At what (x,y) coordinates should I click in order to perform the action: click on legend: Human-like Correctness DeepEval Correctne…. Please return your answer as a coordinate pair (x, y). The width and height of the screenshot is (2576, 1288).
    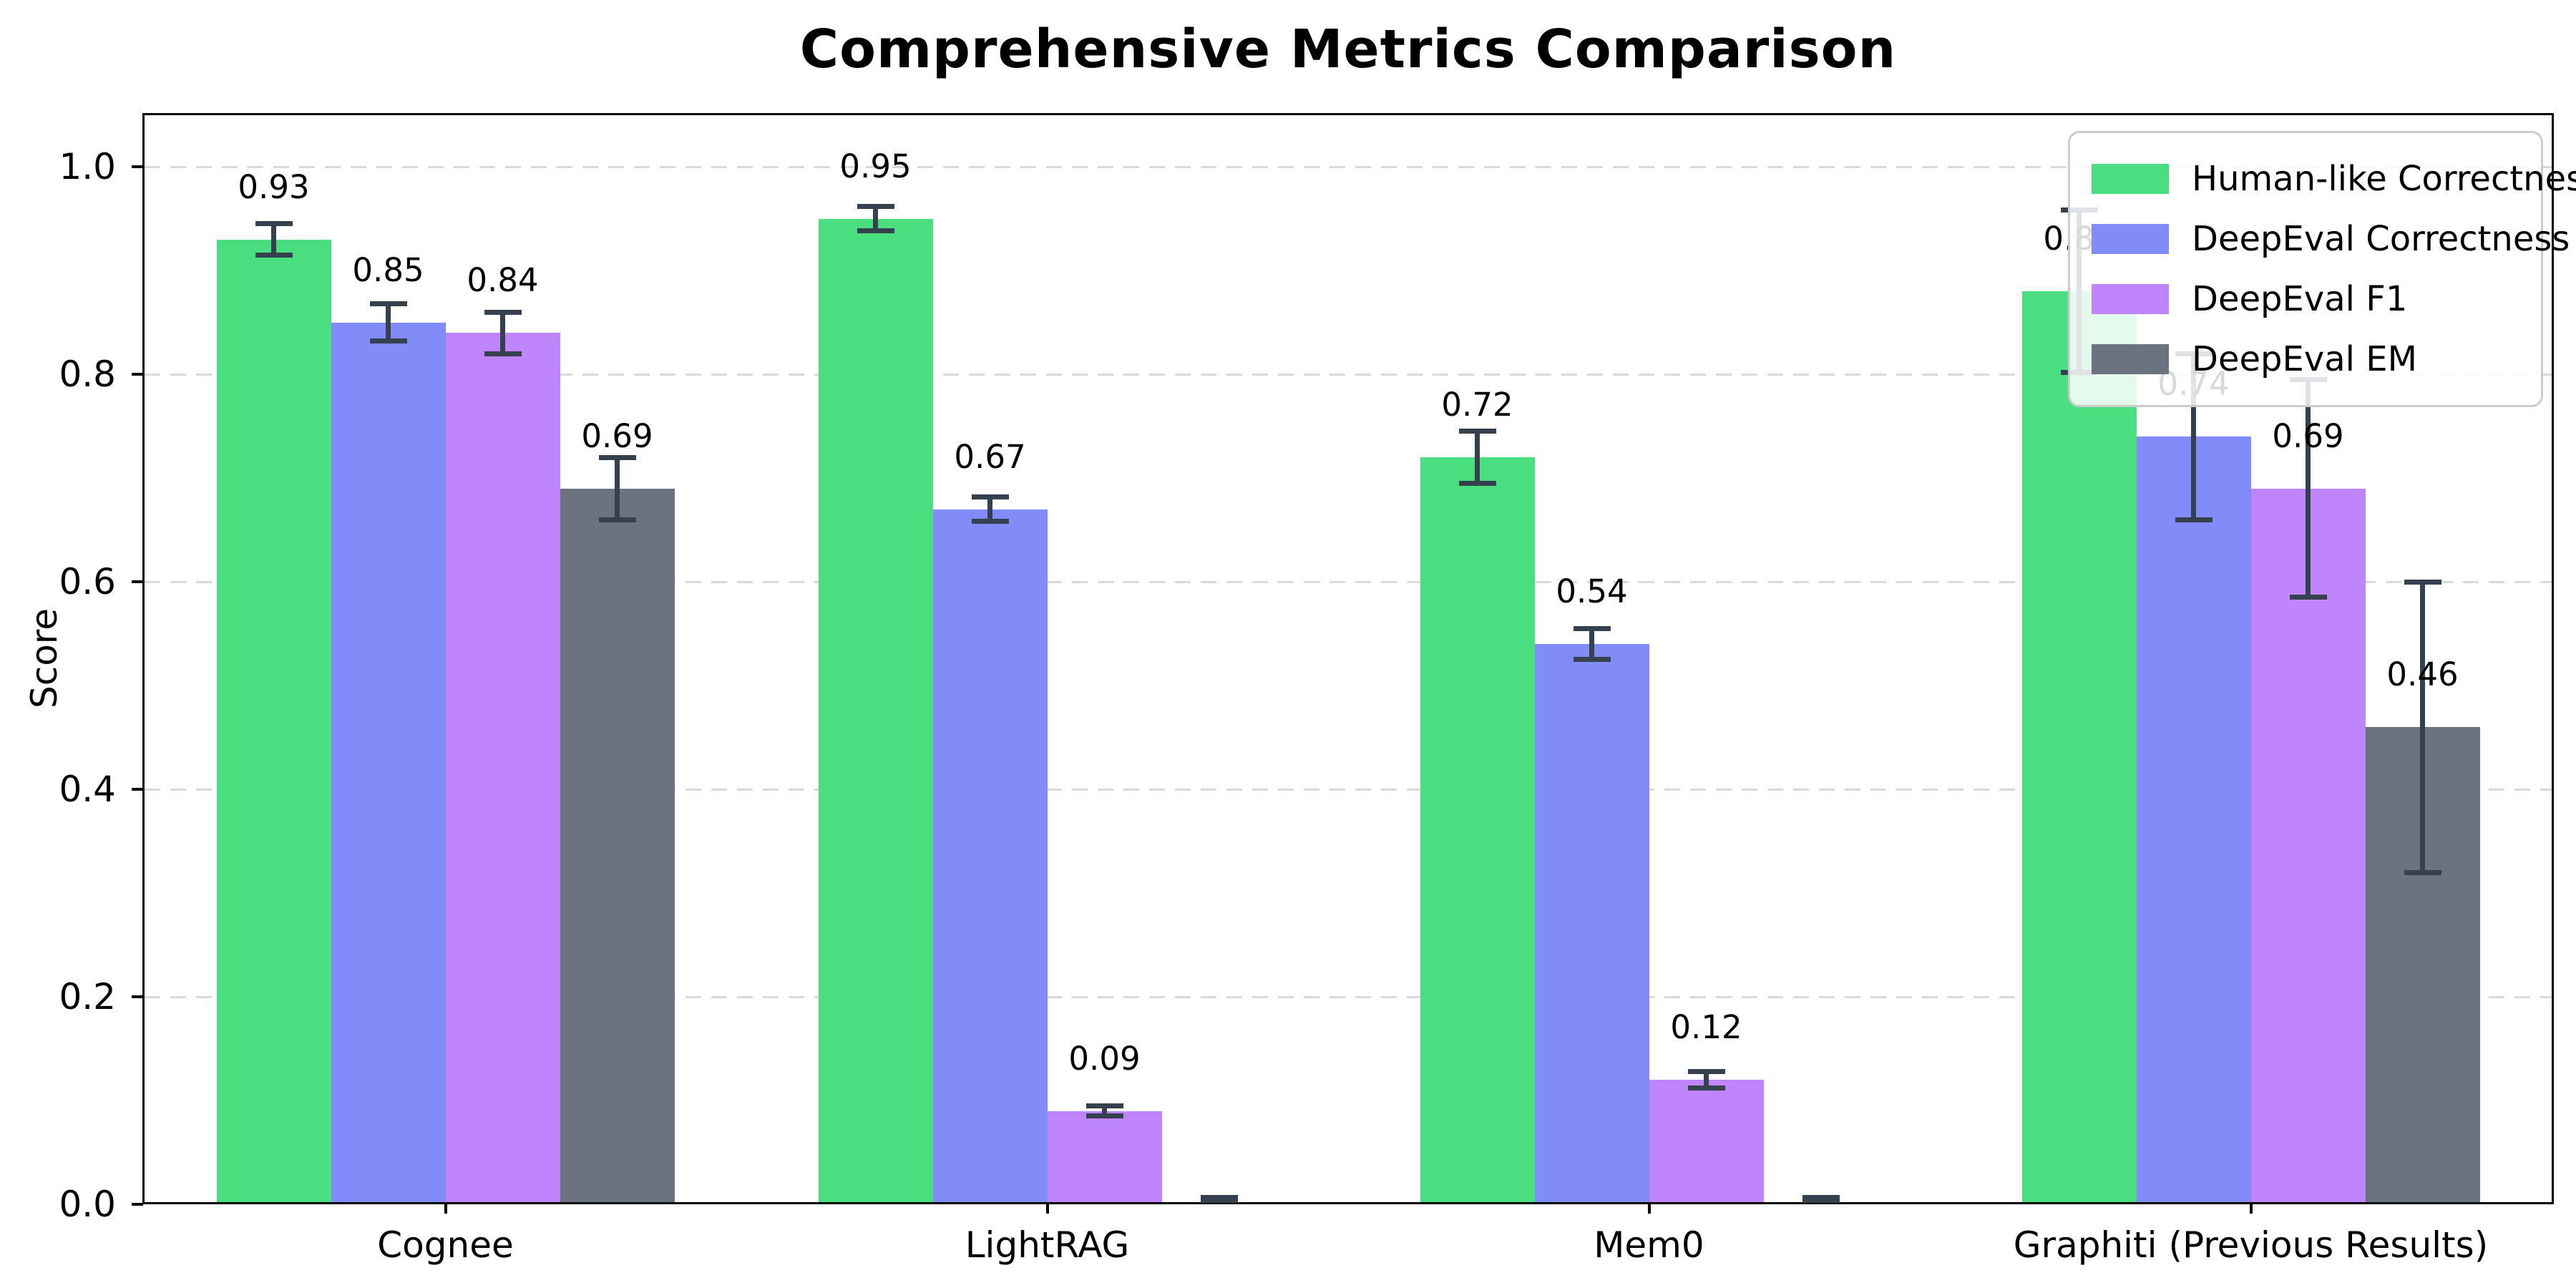
    Looking at the image, I should click on (2322, 269).